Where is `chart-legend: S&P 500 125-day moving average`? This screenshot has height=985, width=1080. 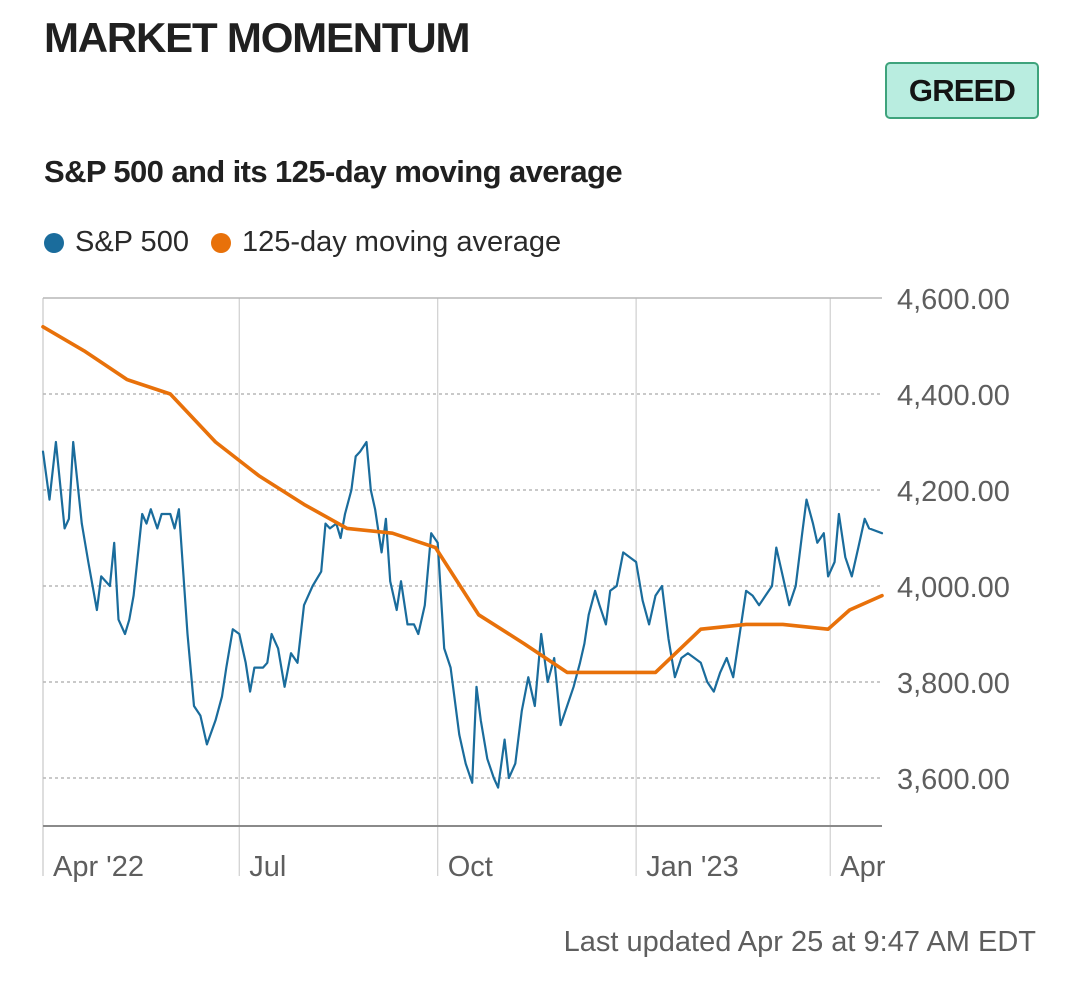
chart-legend: S&P 500 125-day moving average is located at coordinates (313, 242).